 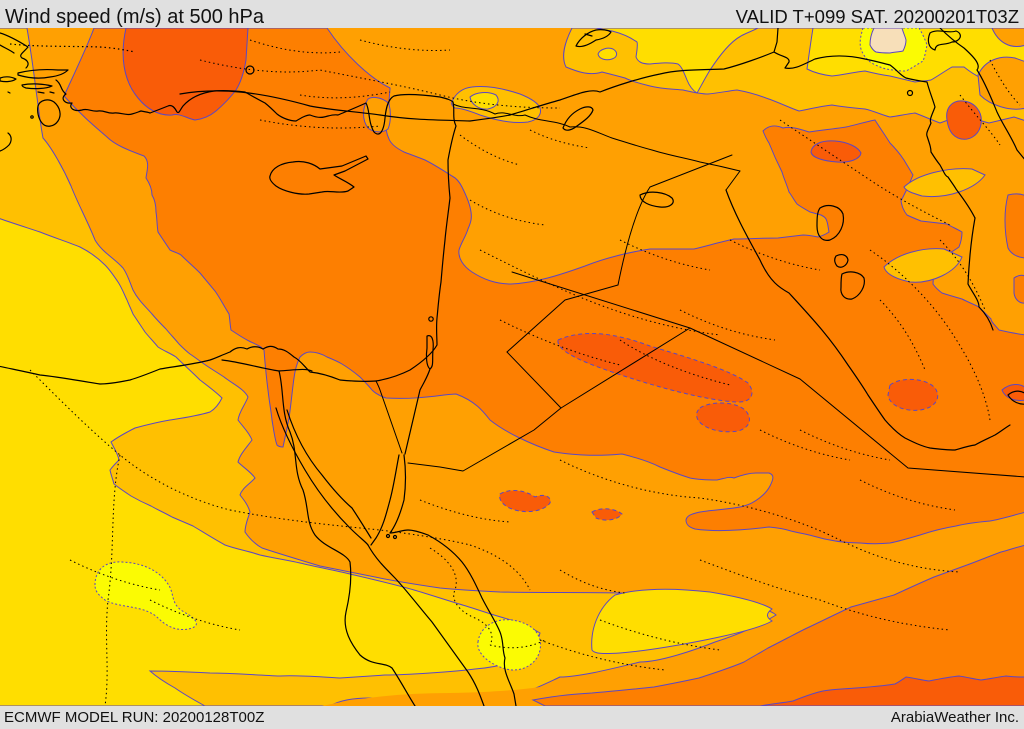 What do you see at coordinates (955, 717) in the screenshot?
I see `svg-text: ArabiaWeather Inc.` at bounding box center [955, 717].